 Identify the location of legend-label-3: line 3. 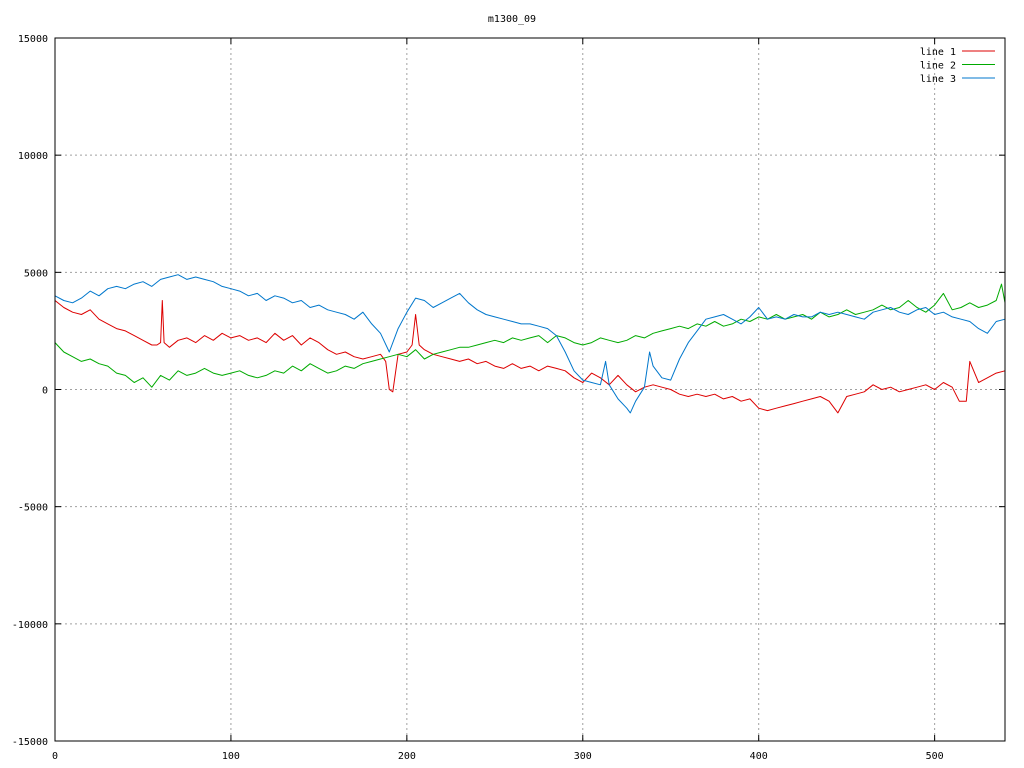
(938, 79).